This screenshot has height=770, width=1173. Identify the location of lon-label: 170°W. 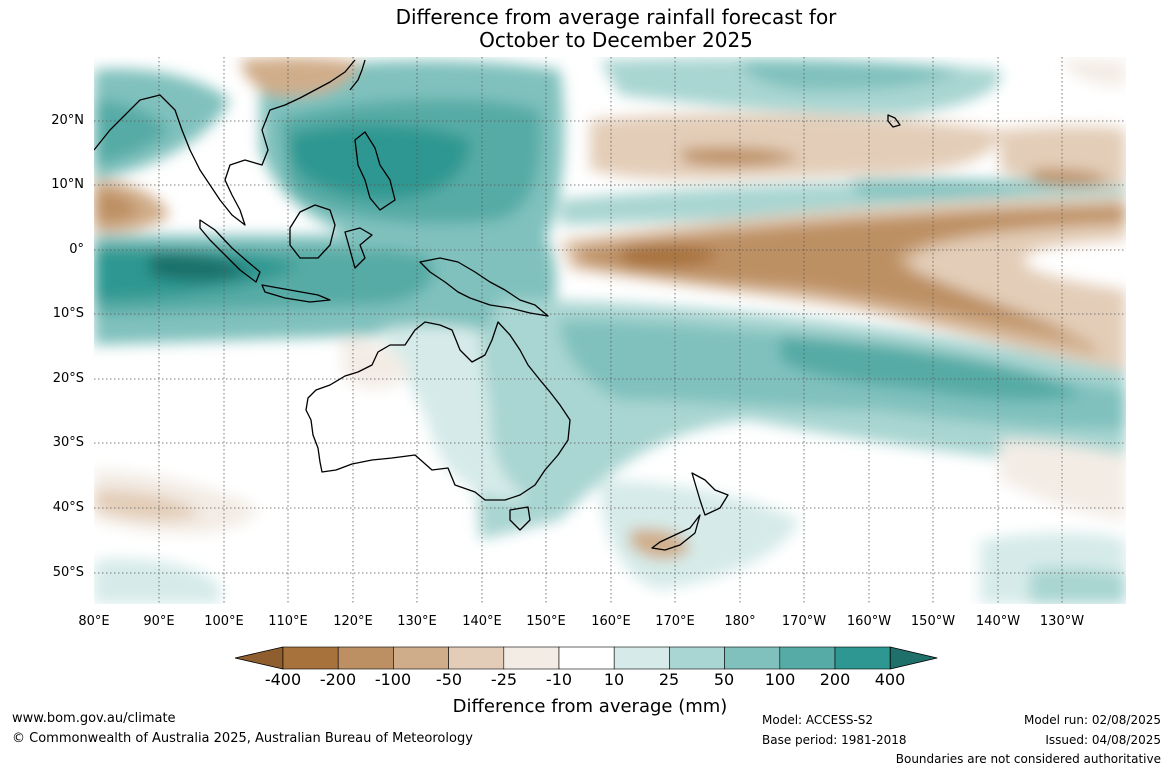
(804, 621).